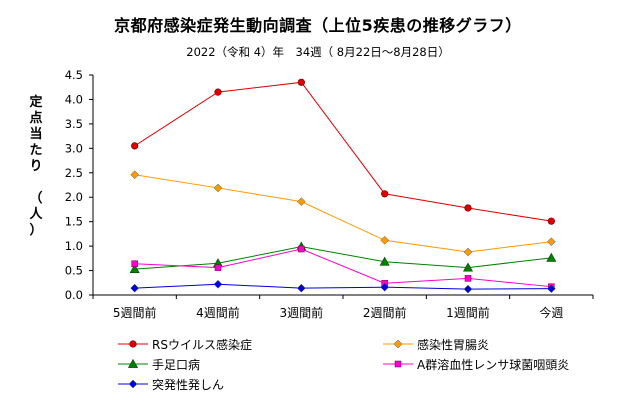 The width and height of the screenshot is (636, 412). I want to click on x-tick-label: 4週間前, so click(218, 312).